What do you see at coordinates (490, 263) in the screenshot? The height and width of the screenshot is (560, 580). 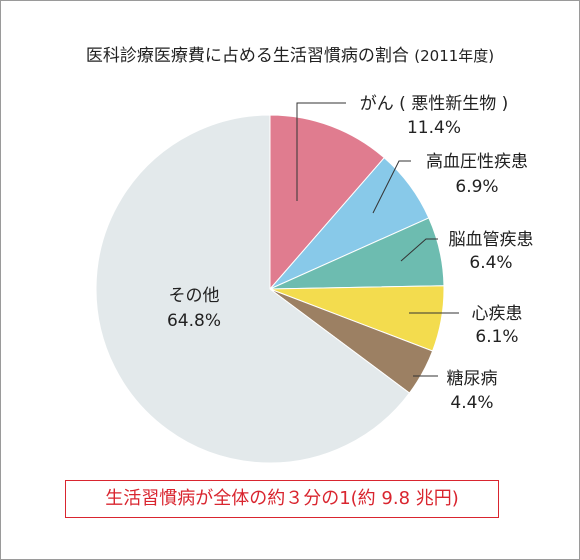 I see `slice-value-label: 6.4%` at bounding box center [490, 263].